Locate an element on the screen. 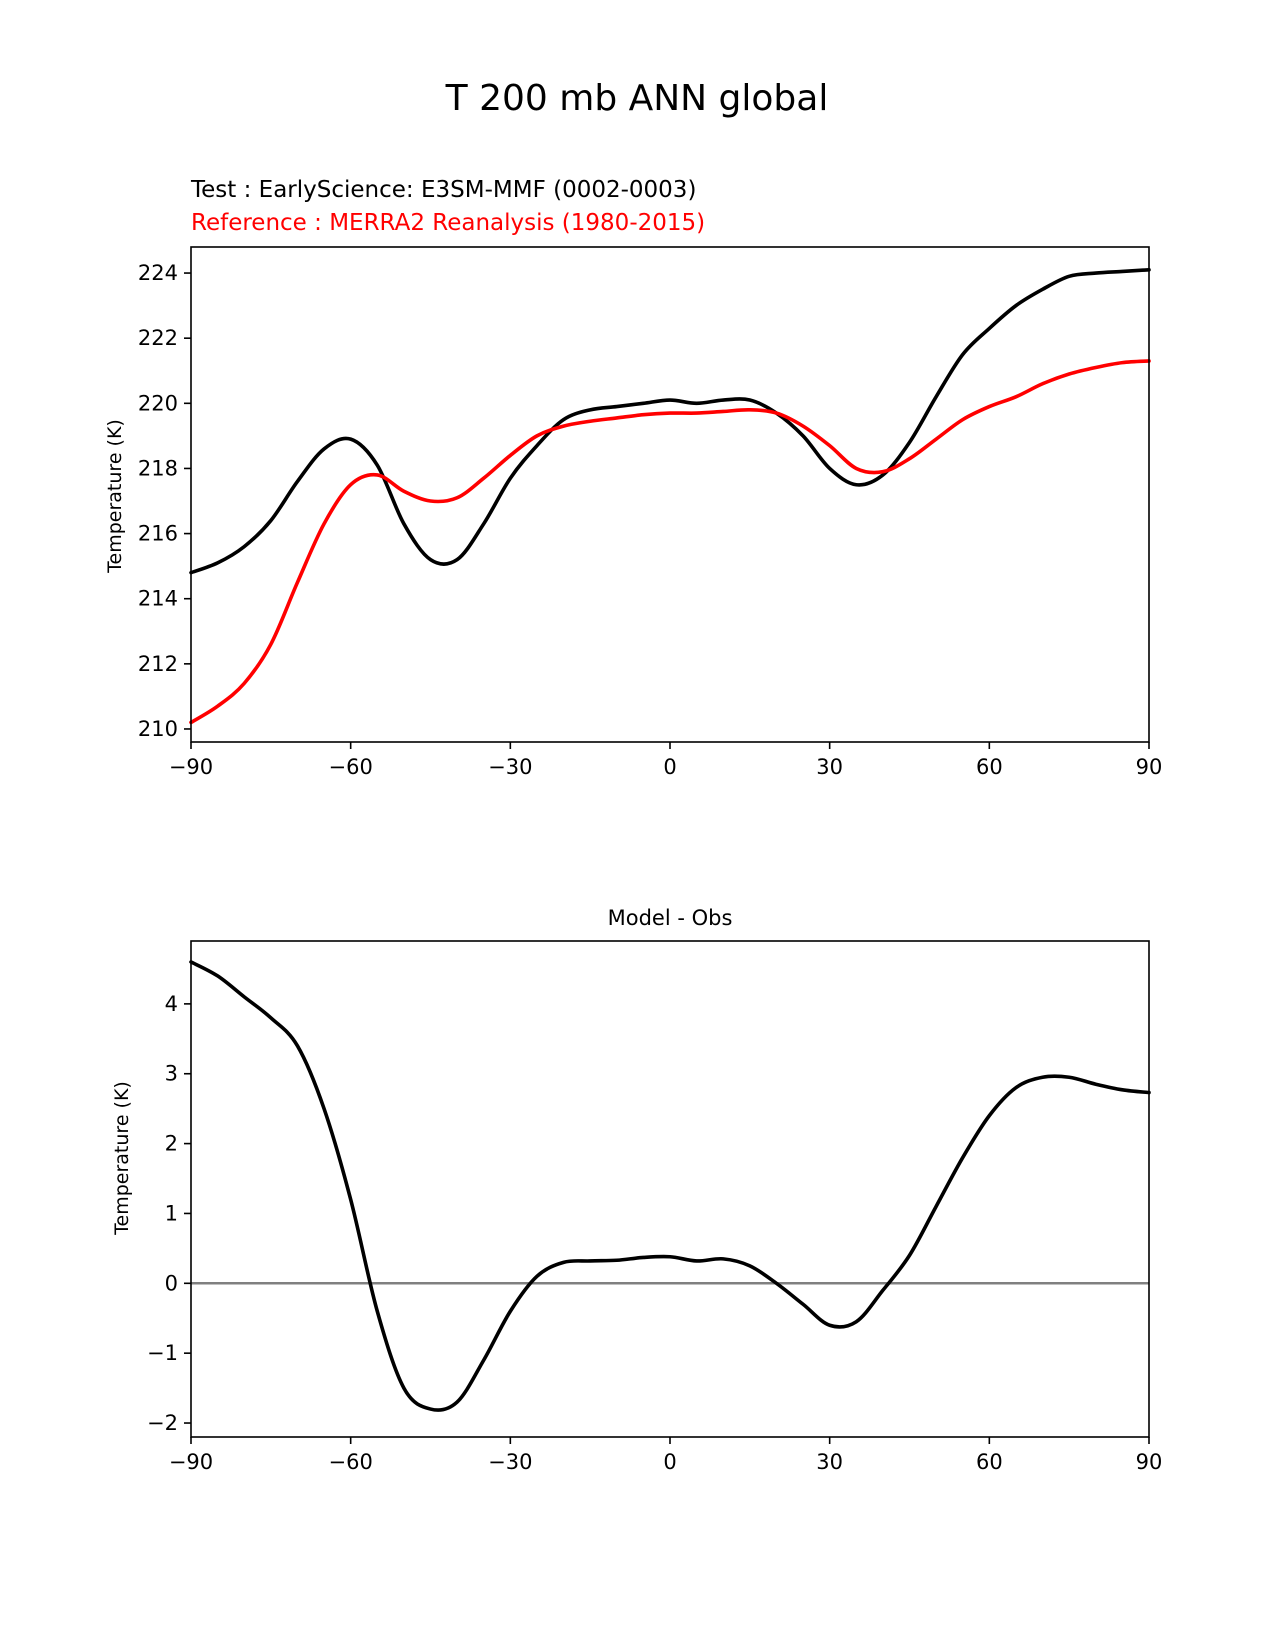 The height and width of the screenshot is (1650, 1275). top-x-tick-label: 30 is located at coordinates (829, 767).